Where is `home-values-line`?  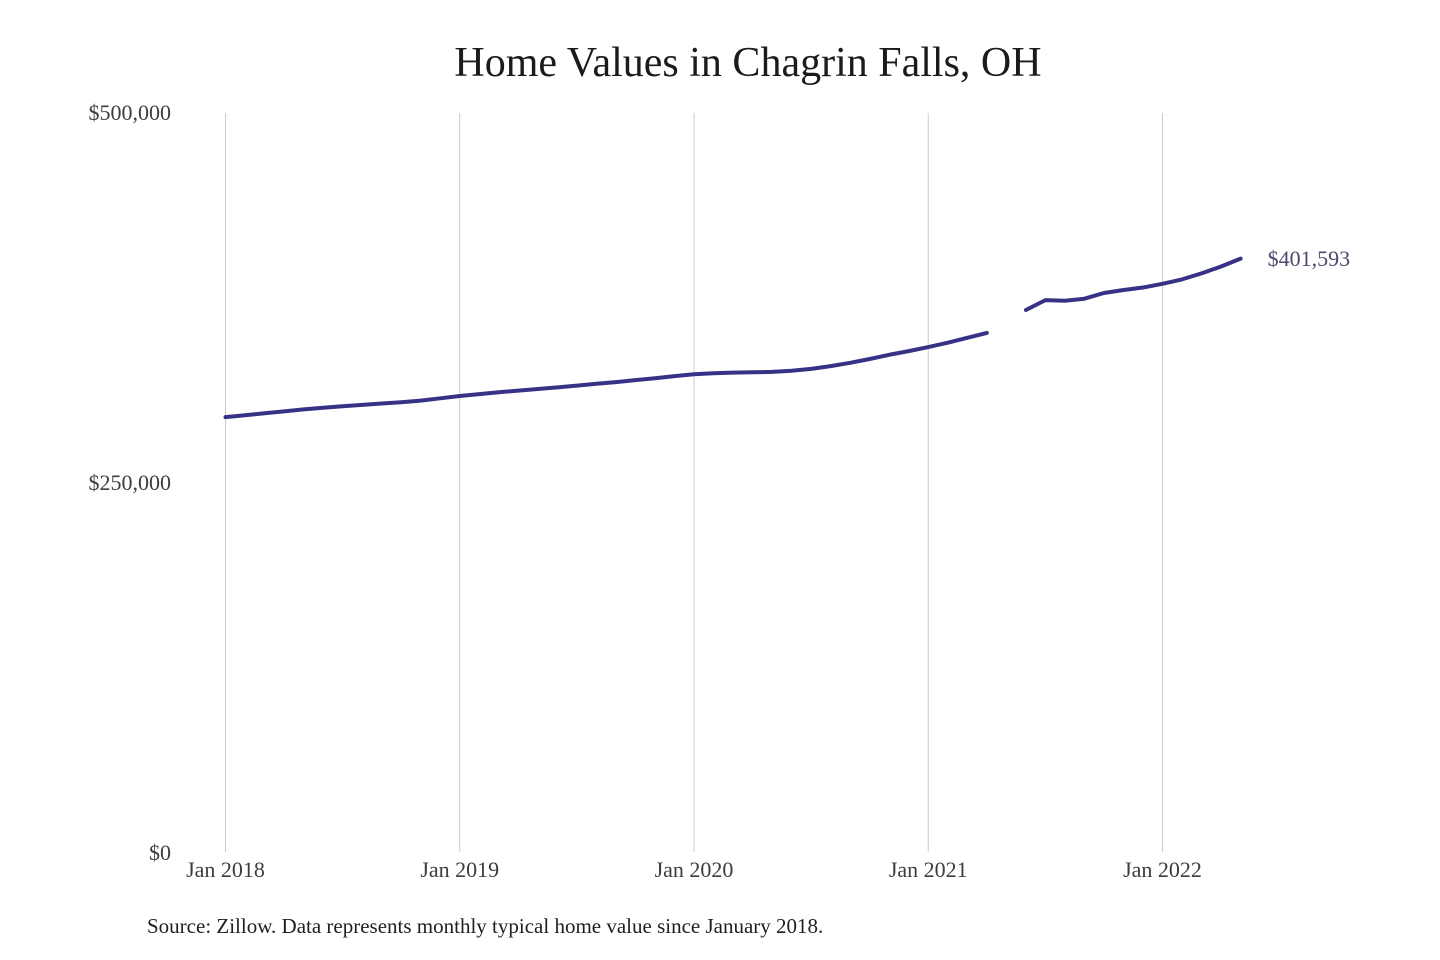
home-values-line is located at coordinates (733, 338).